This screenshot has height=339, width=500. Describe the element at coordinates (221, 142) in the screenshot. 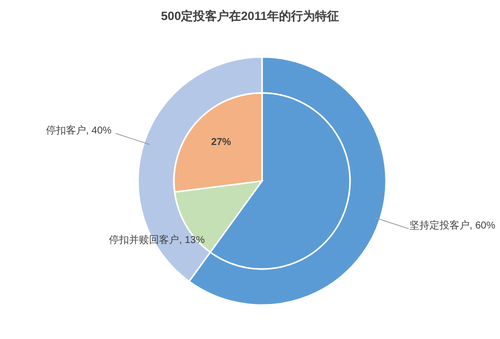

I see `data-label: 27%` at that location.